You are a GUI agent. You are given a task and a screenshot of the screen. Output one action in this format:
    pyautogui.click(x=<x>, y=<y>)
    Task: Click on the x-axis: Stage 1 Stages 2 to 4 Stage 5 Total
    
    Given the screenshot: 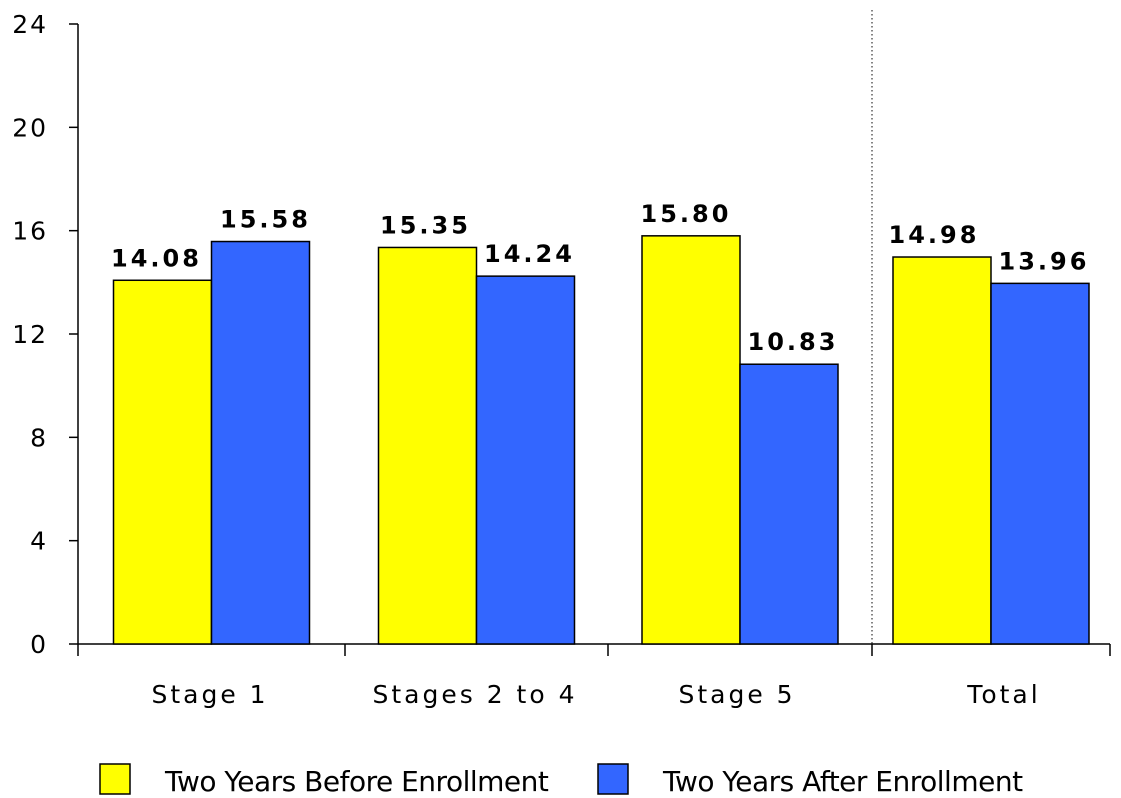 What is the action you would take?
    pyautogui.click(x=594, y=676)
    